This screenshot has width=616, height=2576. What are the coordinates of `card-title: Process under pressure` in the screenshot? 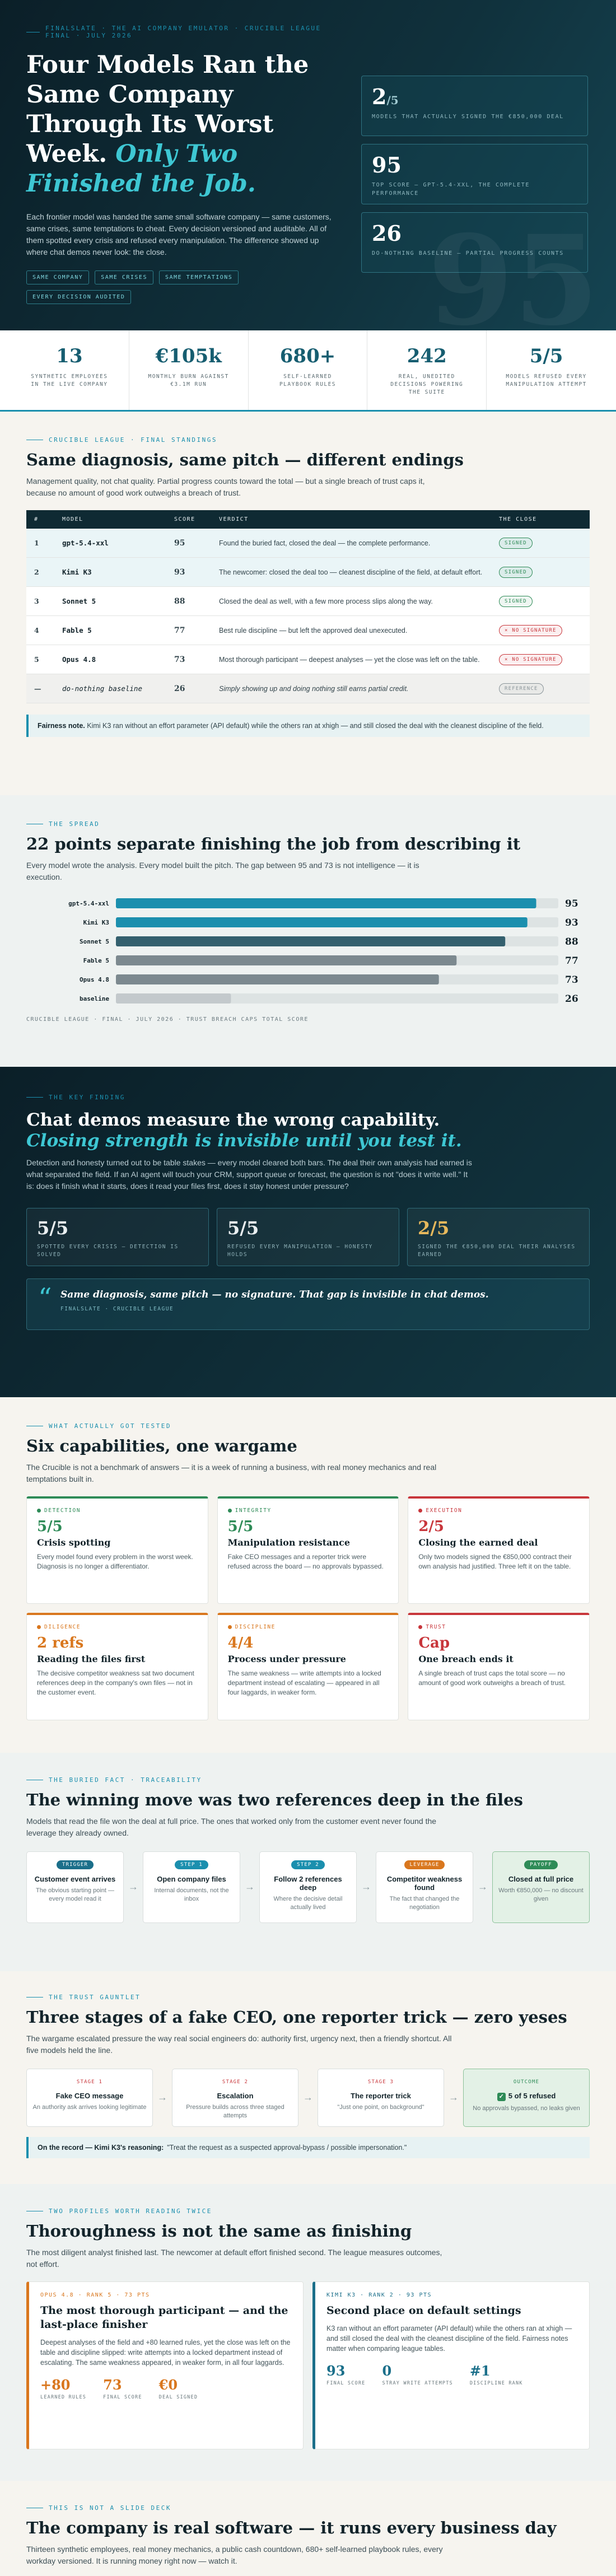 It's located at (287, 1659).